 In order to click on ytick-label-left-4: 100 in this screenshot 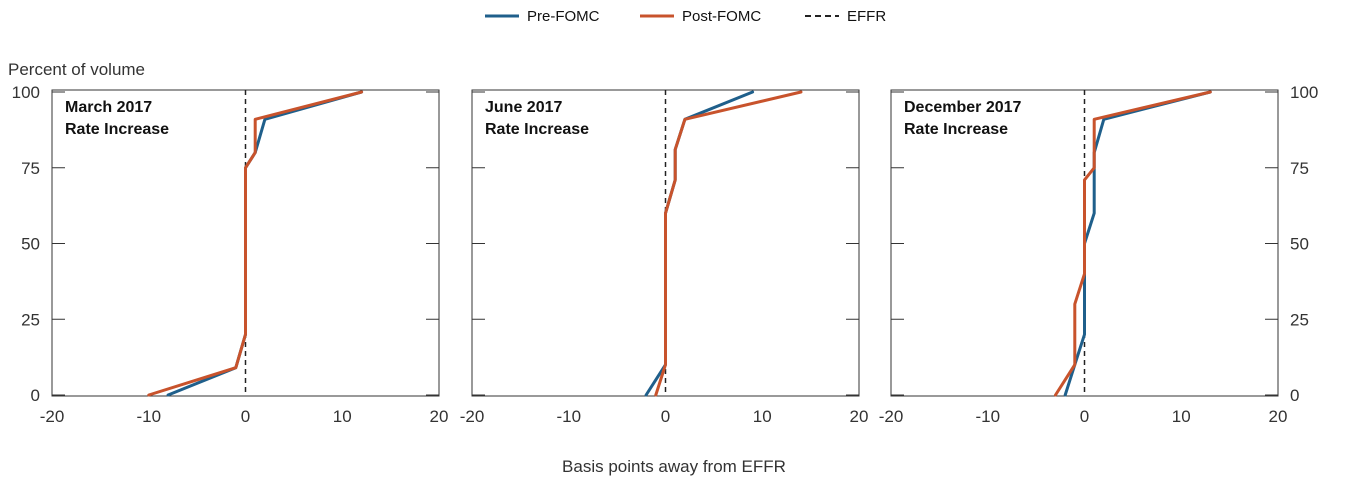, I will do `click(26, 92)`.